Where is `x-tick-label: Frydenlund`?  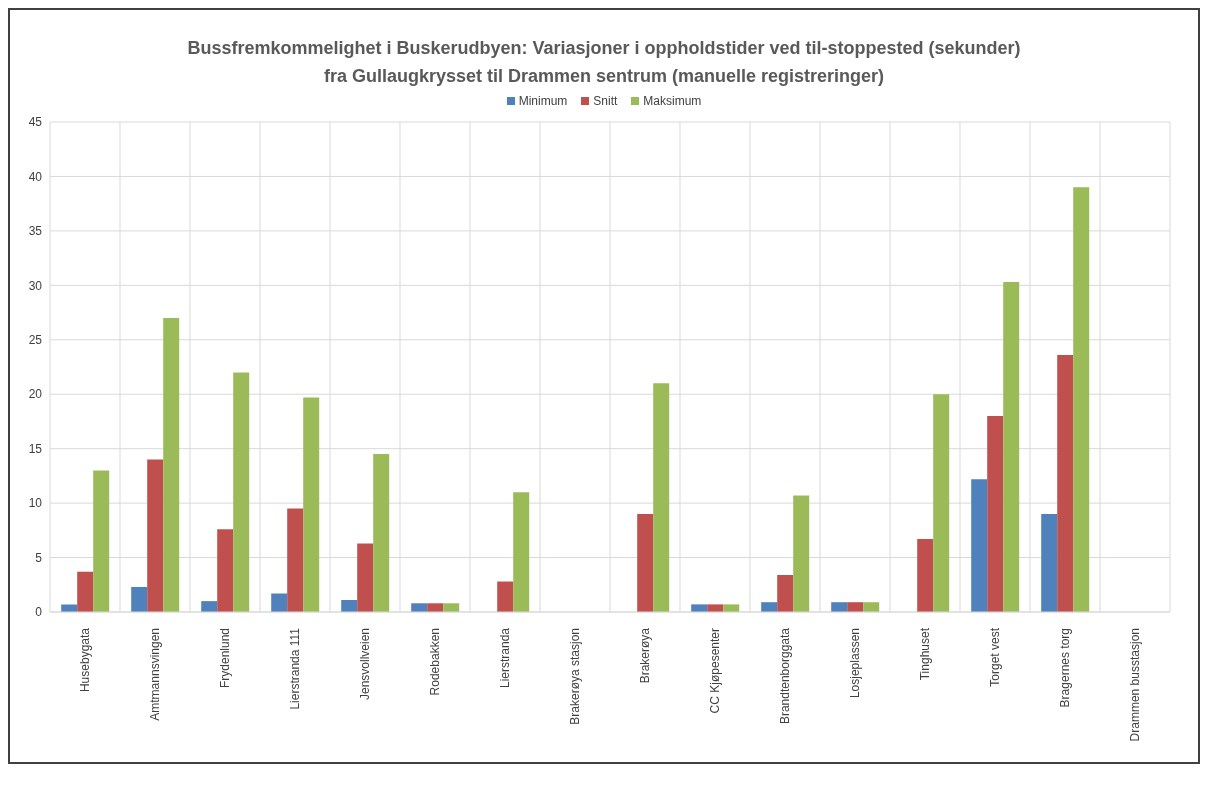
x-tick-label: Frydenlund is located at coordinates (225, 658).